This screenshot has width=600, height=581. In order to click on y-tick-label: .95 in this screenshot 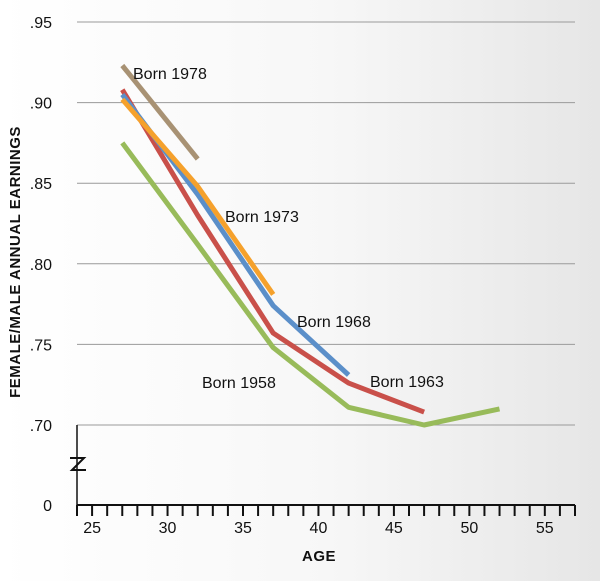, I will do `click(41, 23)`.